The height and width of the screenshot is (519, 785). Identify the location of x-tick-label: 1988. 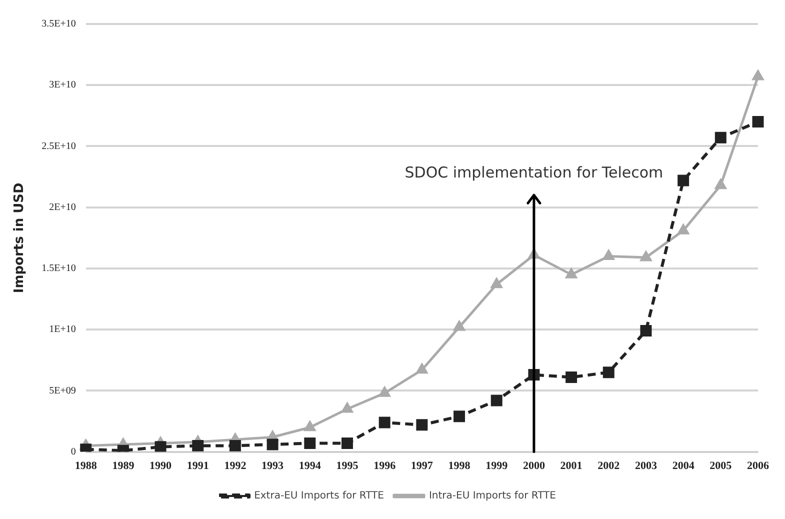
(86, 466).